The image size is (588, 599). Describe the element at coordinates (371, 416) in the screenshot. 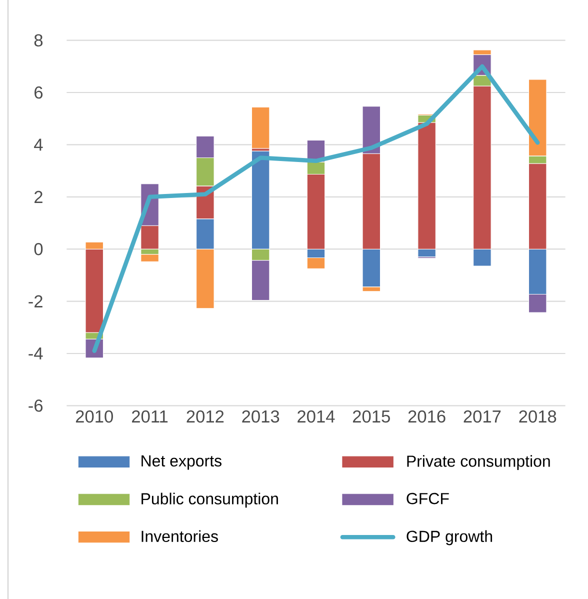

I see `x-tick-label: 2015` at that location.